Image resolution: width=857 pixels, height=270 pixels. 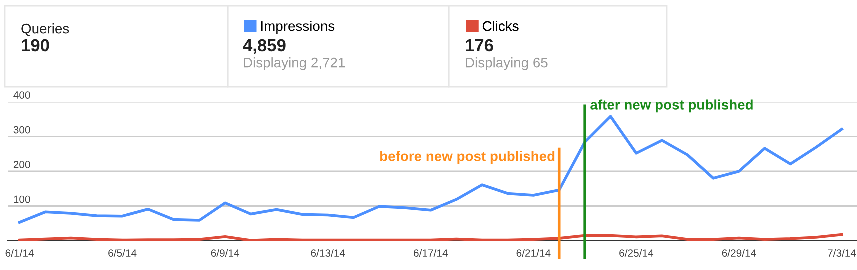 I want to click on y-tick-label: 100, so click(x=22, y=200).